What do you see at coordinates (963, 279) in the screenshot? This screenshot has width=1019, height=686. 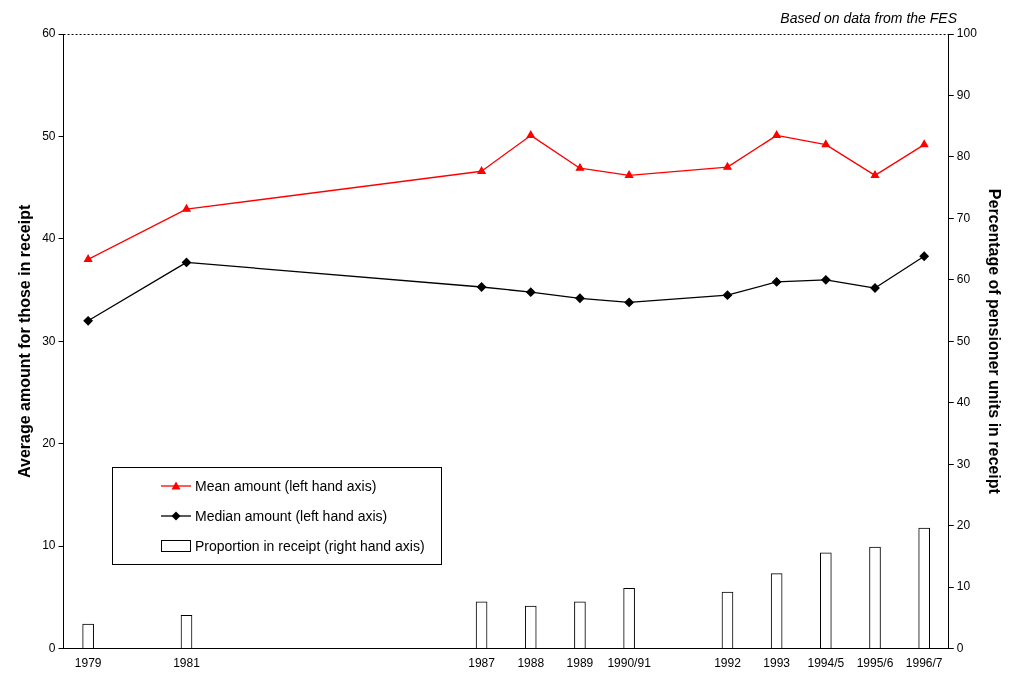 I see `y2-tick-label: 60` at bounding box center [963, 279].